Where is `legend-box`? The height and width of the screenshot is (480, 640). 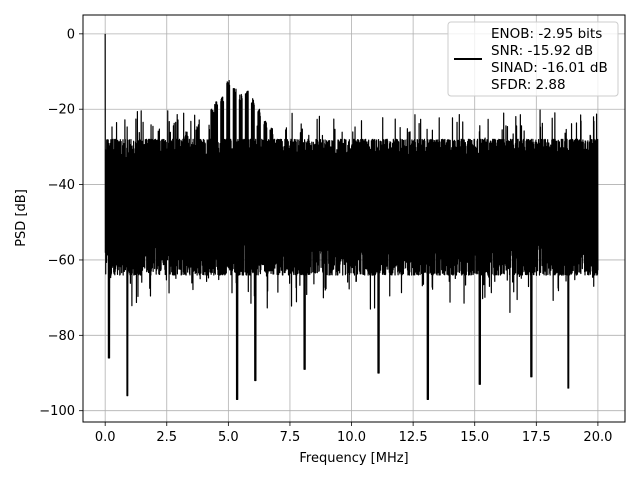
legend-box is located at coordinates (533, 59).